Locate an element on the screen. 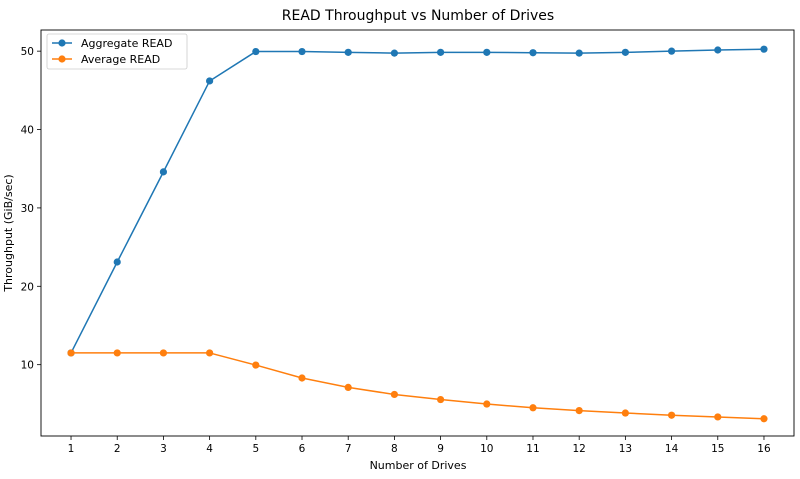  y-tick-label: 30 is located at coordinates (27, 209).